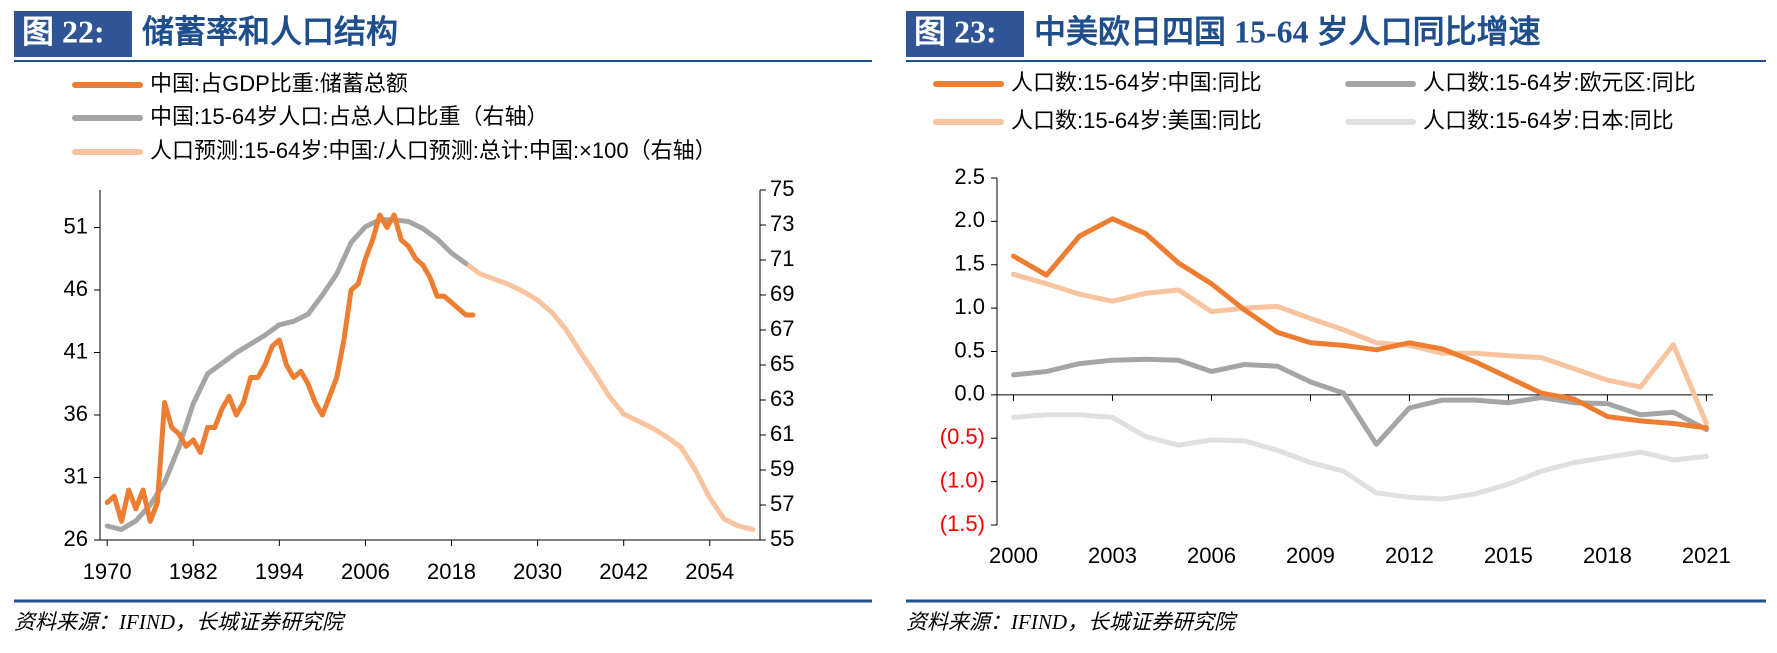  I want to click on y-tick-label: (1.0), so click(962, 479).